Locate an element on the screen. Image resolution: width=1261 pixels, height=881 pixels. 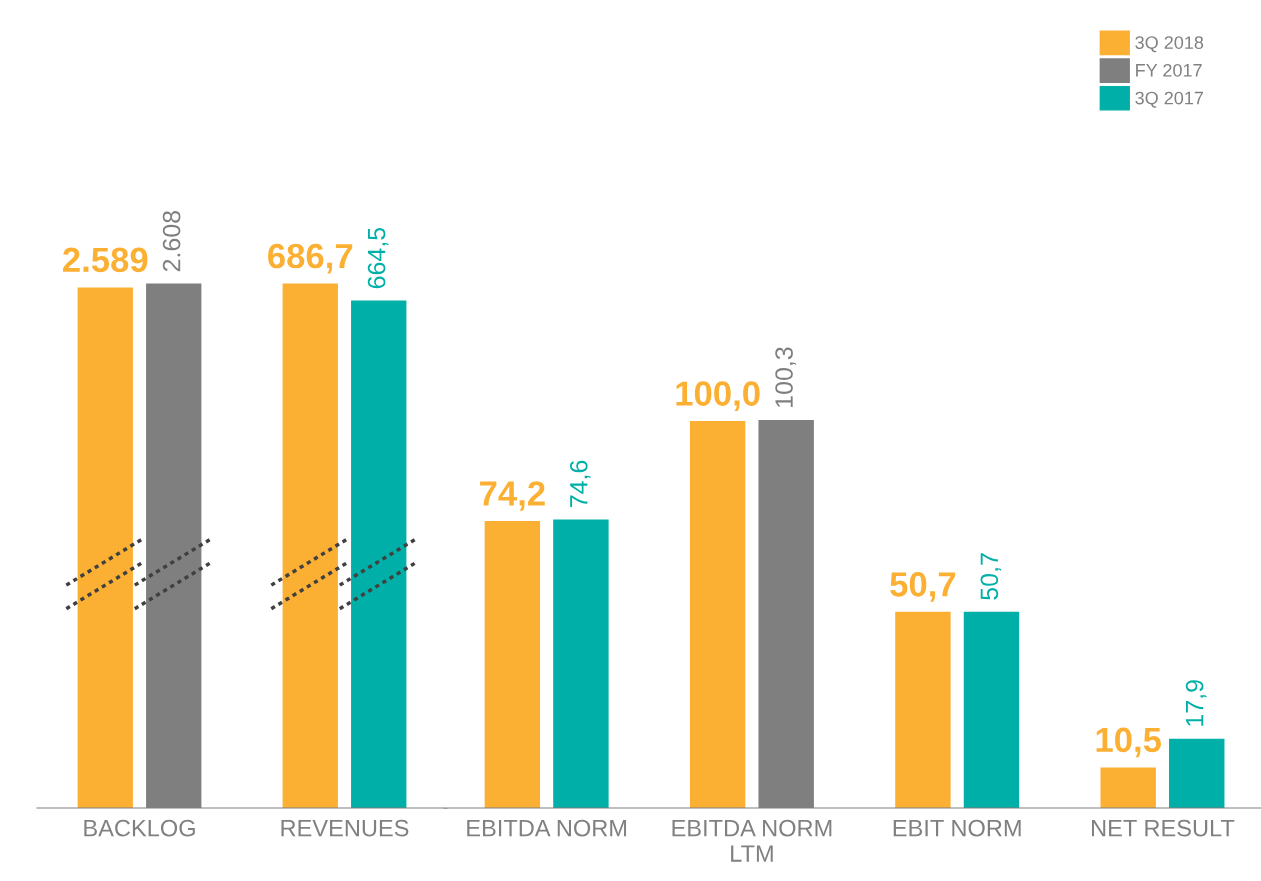
x-tick-label: EBITDA NORM LTM is located at coordinates (752, 840).